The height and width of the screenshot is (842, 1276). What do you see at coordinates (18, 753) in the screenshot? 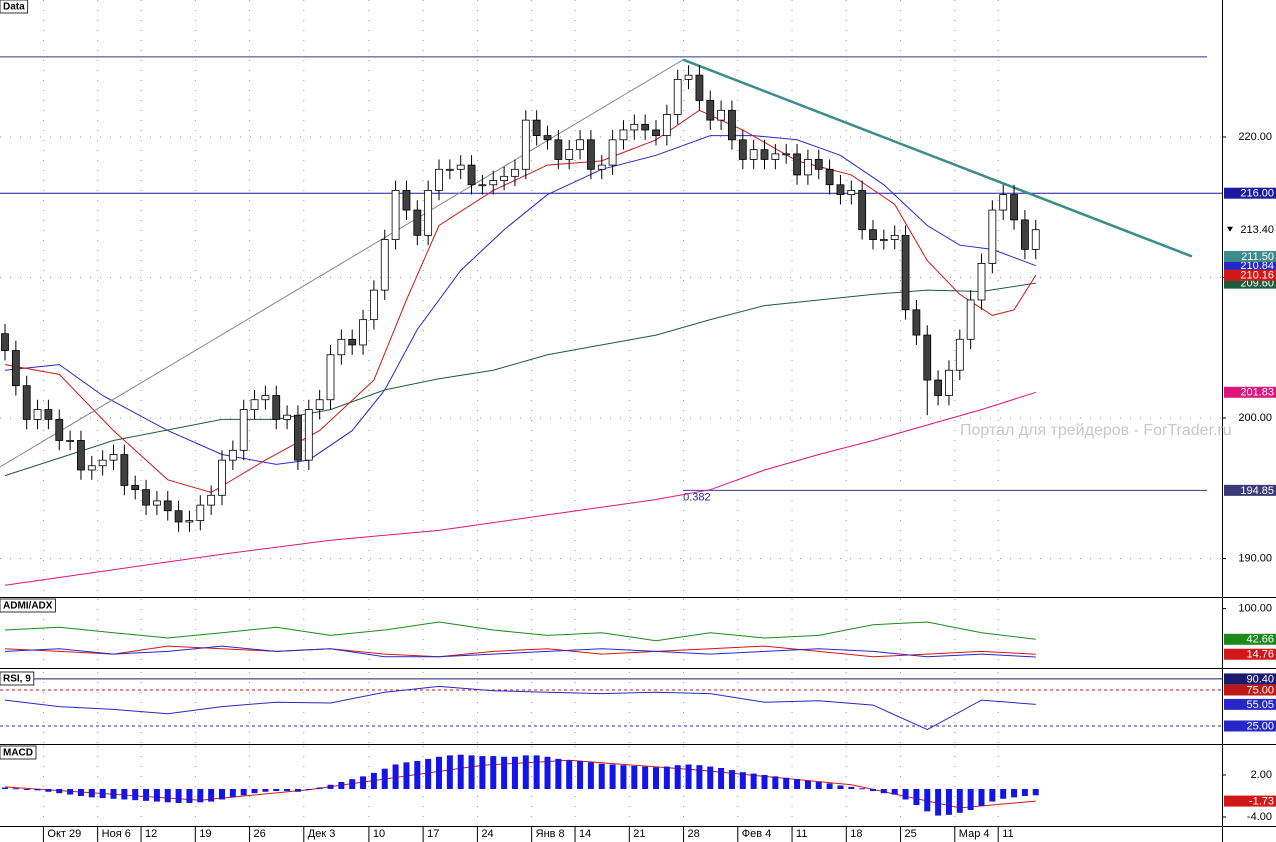
I see `panel-title: MACD` at bounding box center [18, 753].